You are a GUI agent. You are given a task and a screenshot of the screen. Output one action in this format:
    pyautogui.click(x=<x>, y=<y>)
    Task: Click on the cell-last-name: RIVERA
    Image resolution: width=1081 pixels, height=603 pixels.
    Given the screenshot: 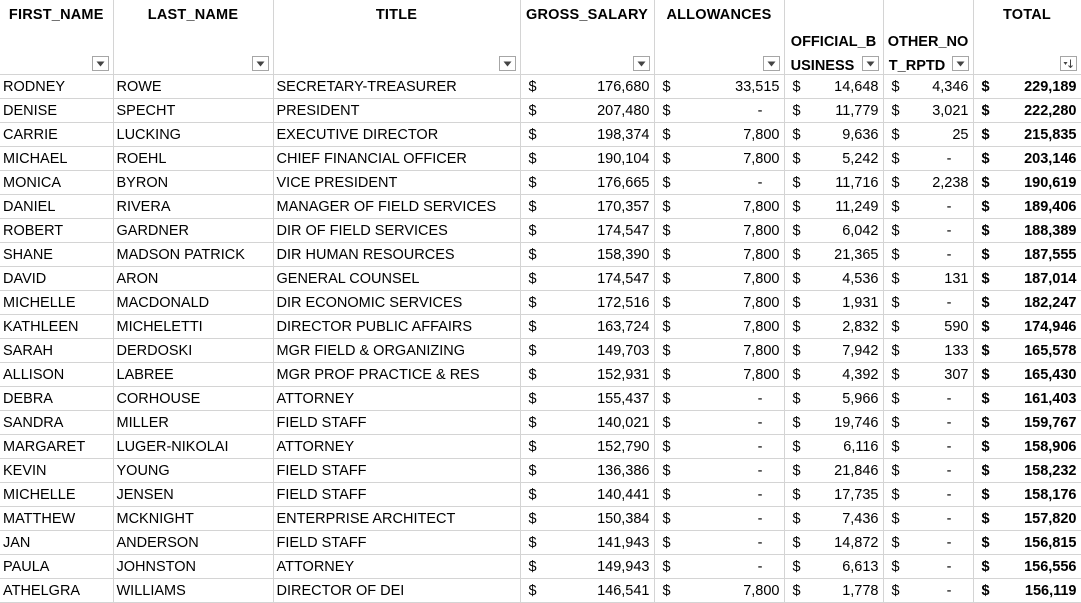 What is the action you would take?
    pyautogui.click(x=193, y=206)
    